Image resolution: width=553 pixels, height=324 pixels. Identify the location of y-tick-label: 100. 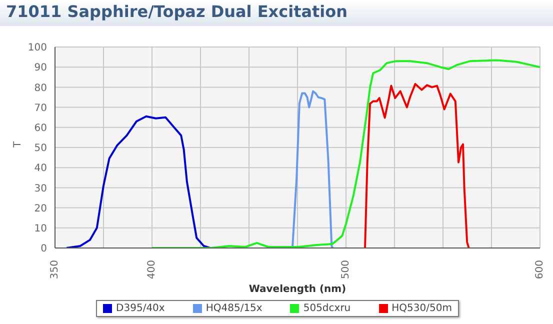
(37, 48).